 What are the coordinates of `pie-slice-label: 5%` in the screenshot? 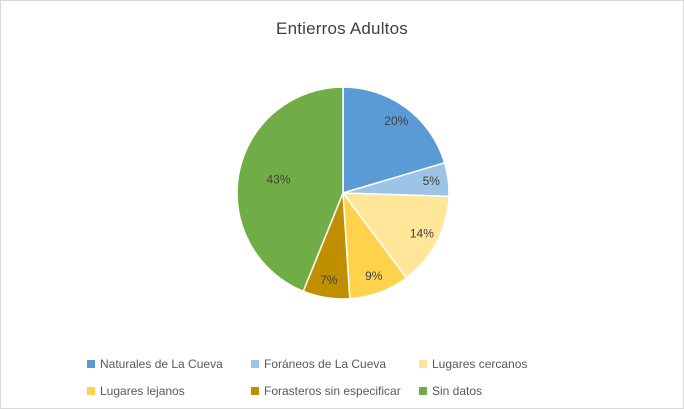 It's located at (432, 181).